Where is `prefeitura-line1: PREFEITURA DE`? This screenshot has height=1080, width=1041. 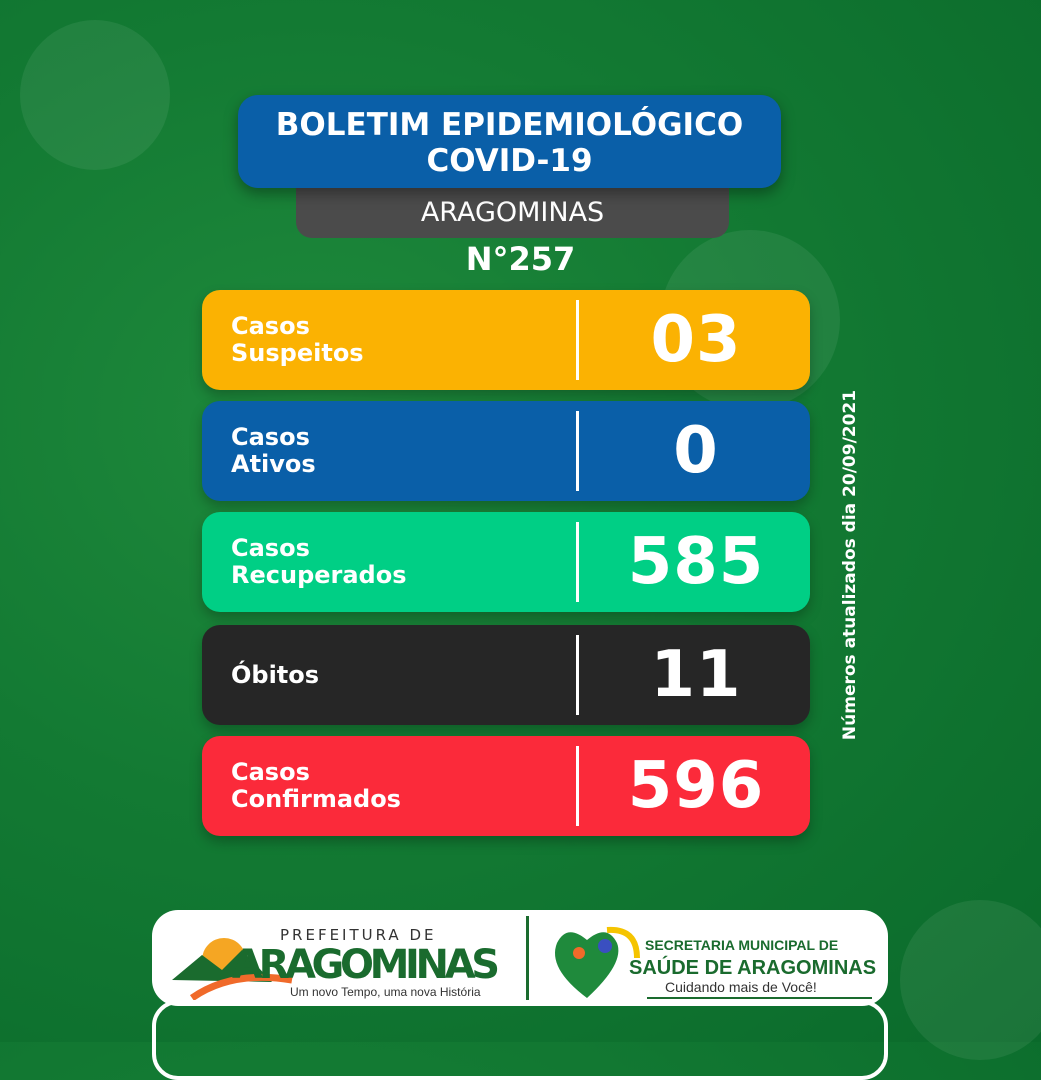 prefeitura-line1: PREFEITURA DE is located at coordinates (358, 935).